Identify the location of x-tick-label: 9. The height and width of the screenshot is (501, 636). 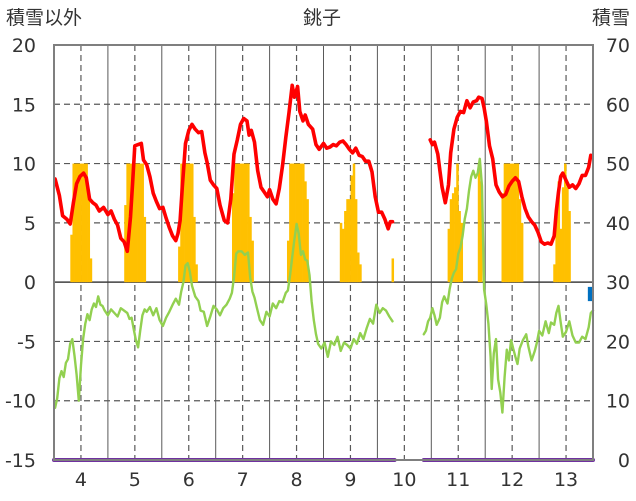
(350, 480).